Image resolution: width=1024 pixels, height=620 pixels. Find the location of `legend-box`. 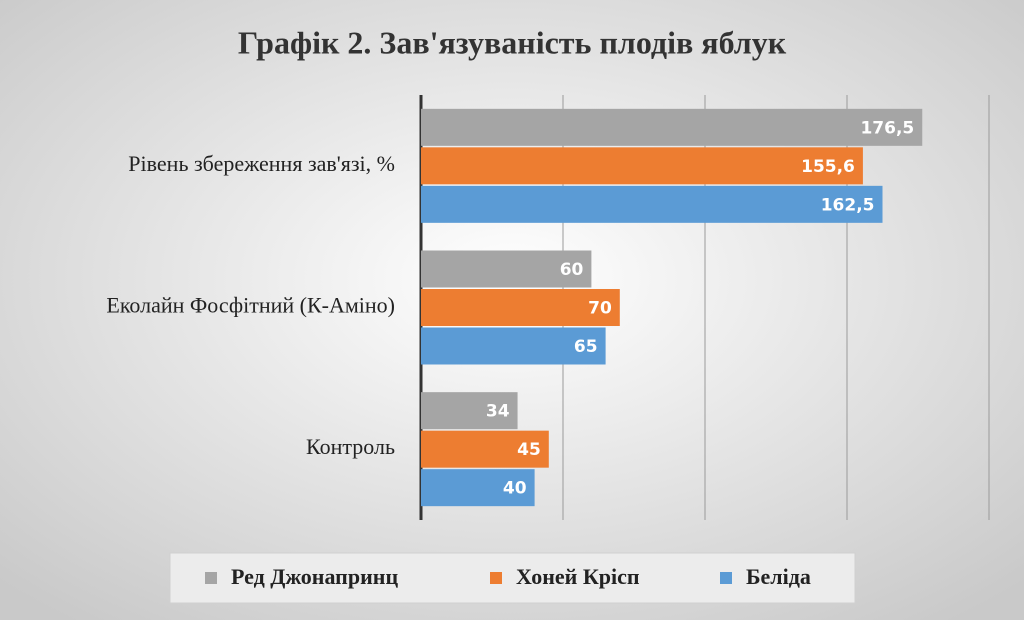

legend-box is located at coordinates (512, 578).